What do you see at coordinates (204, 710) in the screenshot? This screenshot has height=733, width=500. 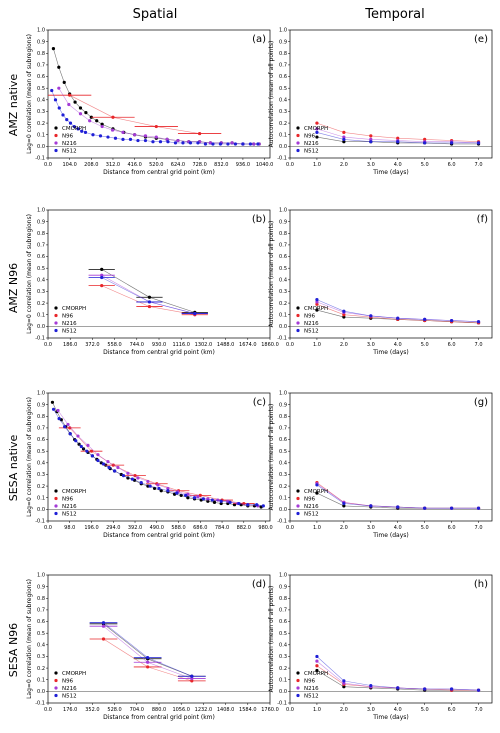 I see `x-tick-label: 1232.0` at bounding box center [204, 710].